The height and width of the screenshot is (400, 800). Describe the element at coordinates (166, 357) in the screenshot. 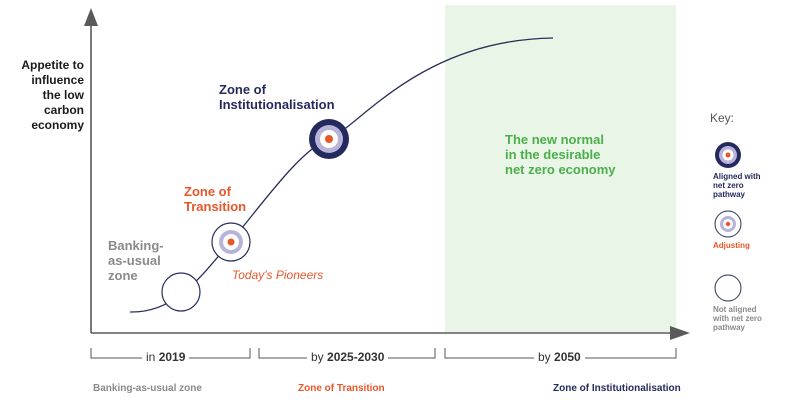

I see `period-2019: in 2019` at that location.